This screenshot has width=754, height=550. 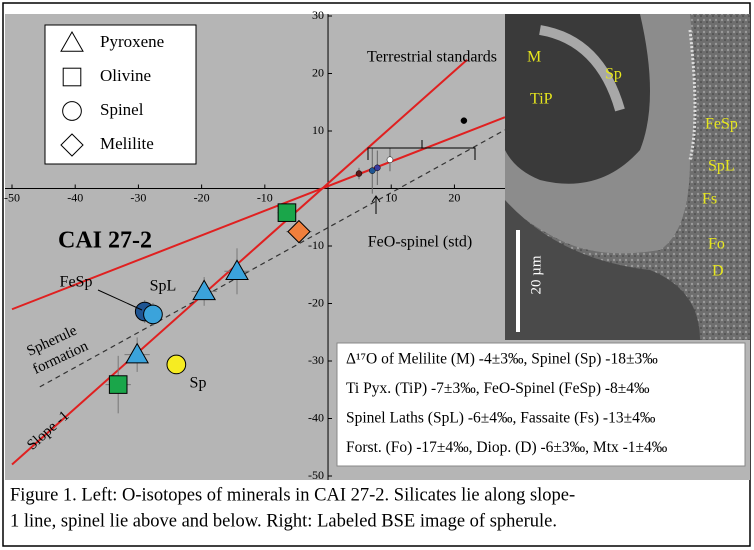 I want to click on scale-label: 20 µm, so click(x=536, y=274).